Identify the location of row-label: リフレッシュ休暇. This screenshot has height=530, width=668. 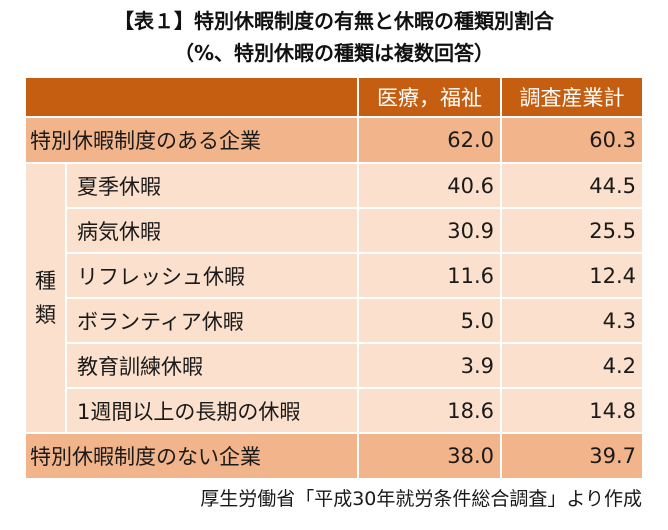
(212, 276).